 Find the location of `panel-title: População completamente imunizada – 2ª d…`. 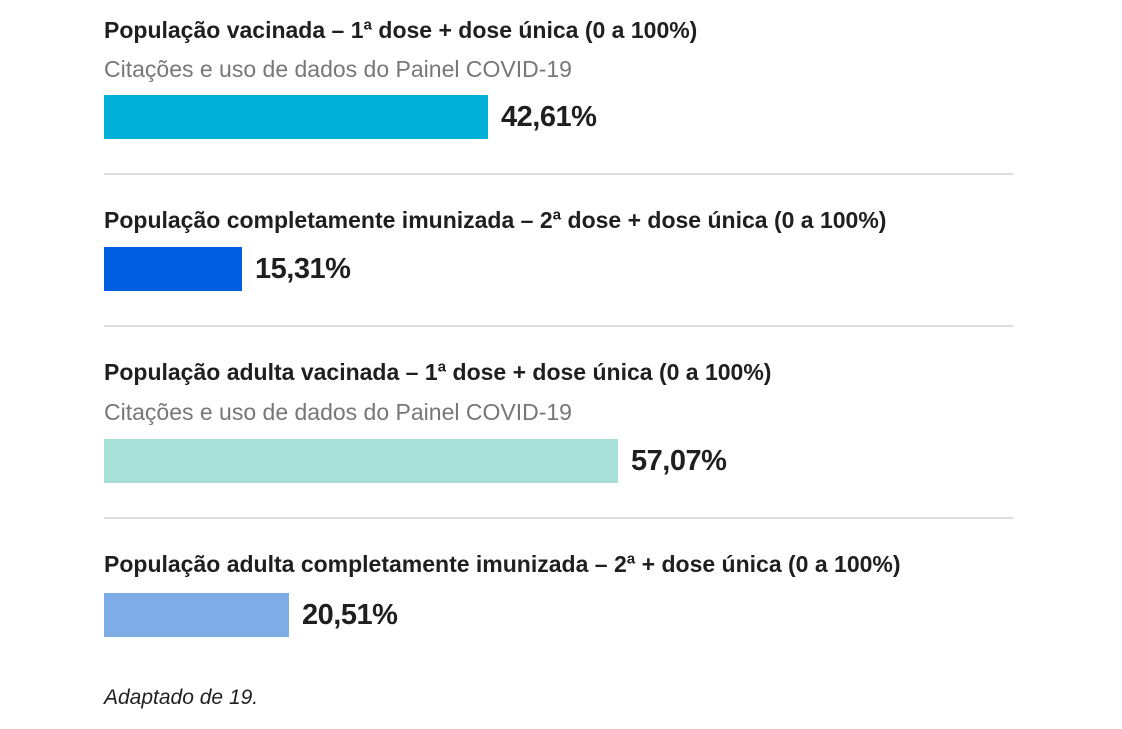

panel-title: População completamente imunizada – 2ª d… is located at coordinates (495, 220).